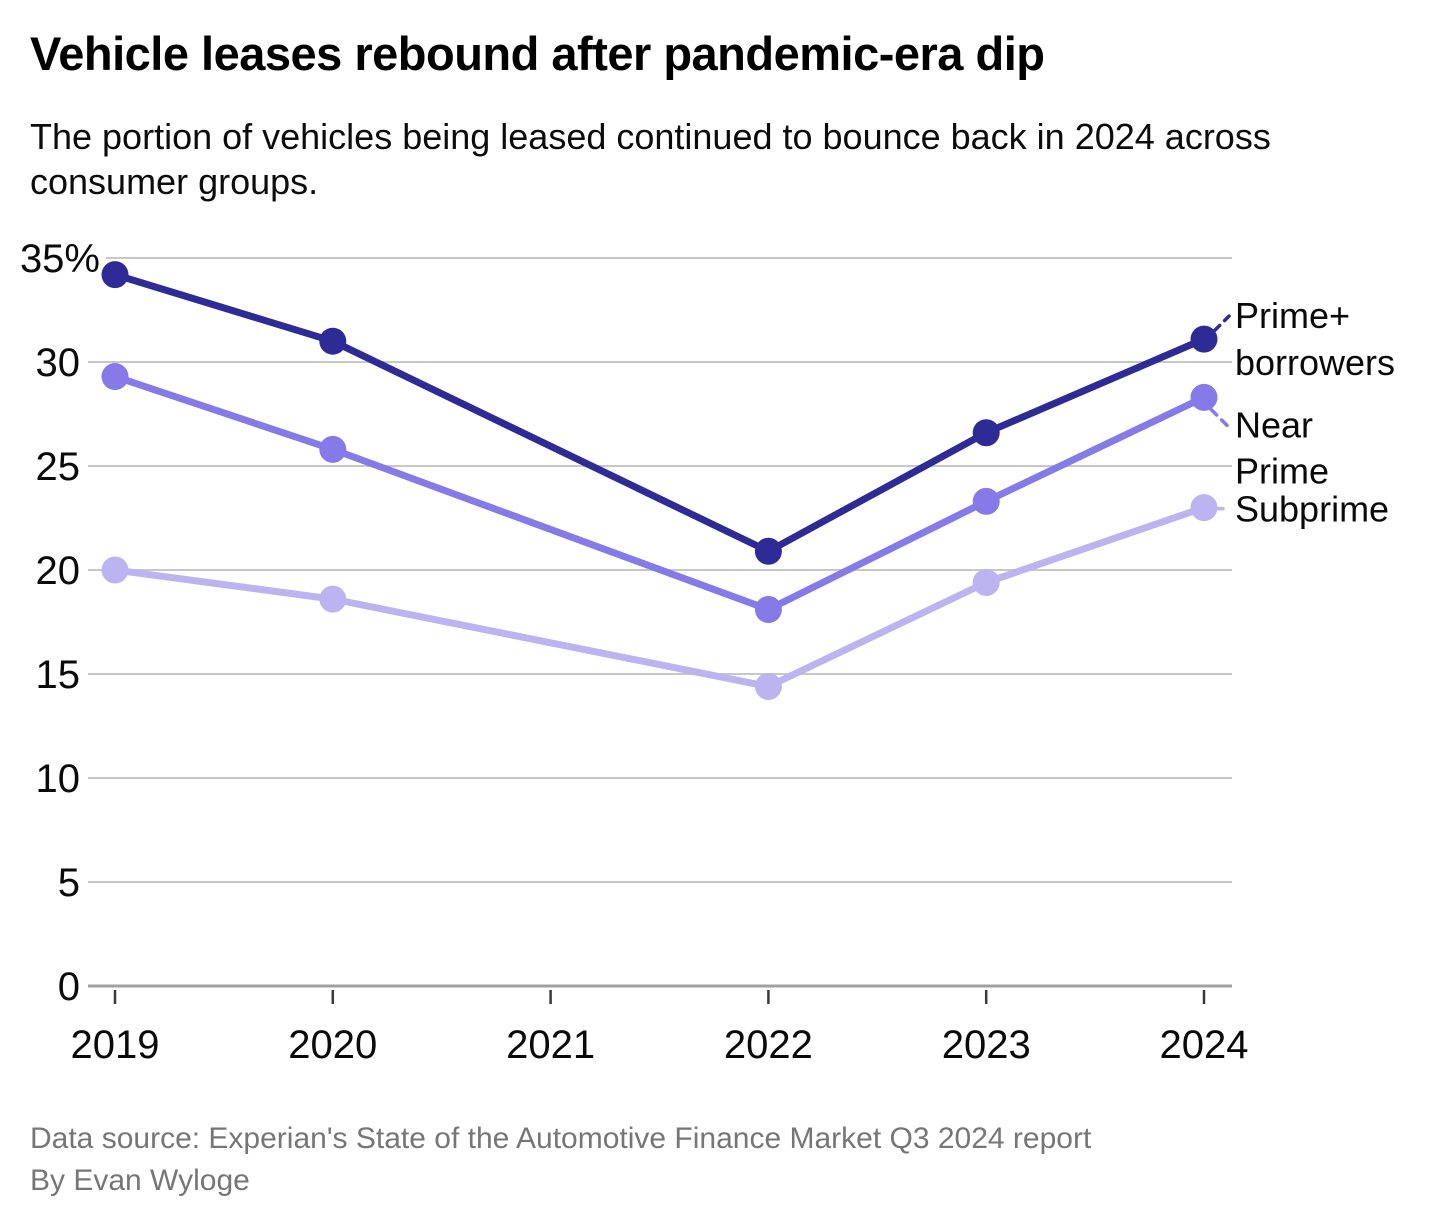  Describe the element at coordinates (58, 467) in the screenshot. I see `y-tick-label: 25` at that location.